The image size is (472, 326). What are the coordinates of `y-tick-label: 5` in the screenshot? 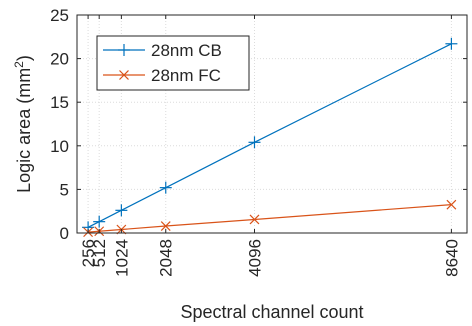 It's located at (64, 189).